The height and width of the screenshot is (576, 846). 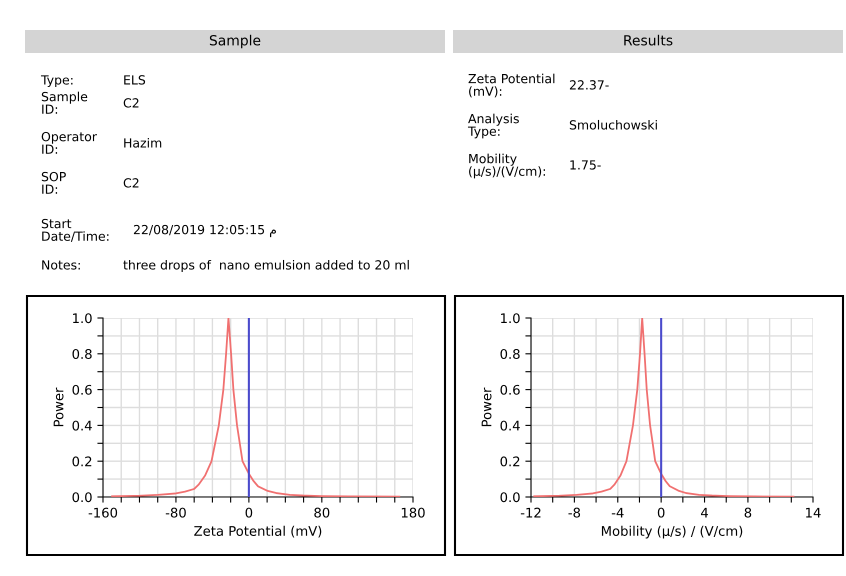 I want to click on x-tick-label: -80, so click(x=176, y=513).